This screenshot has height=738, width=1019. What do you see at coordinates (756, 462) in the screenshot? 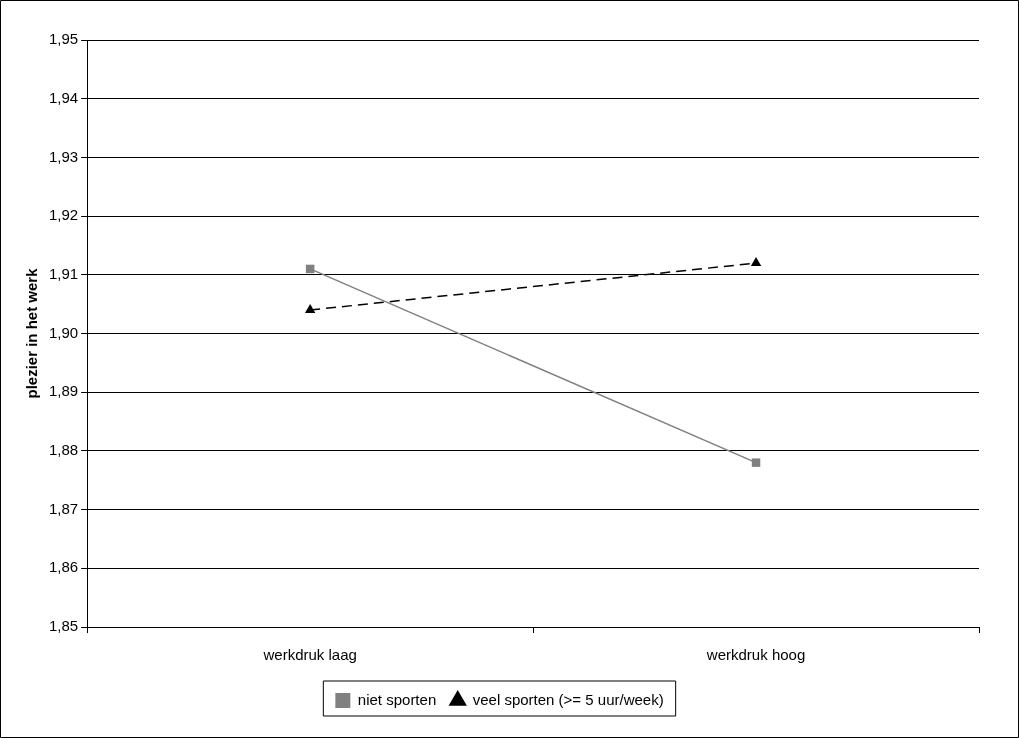
I see `point` at bounding box center [756, 462].